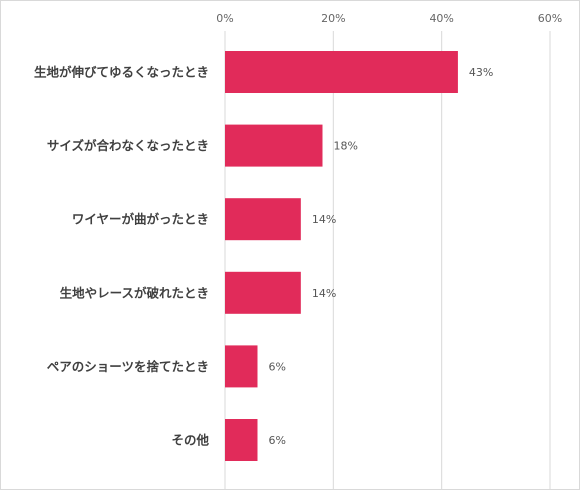  I want to click on category-label-5: その他, so click(190, 440).